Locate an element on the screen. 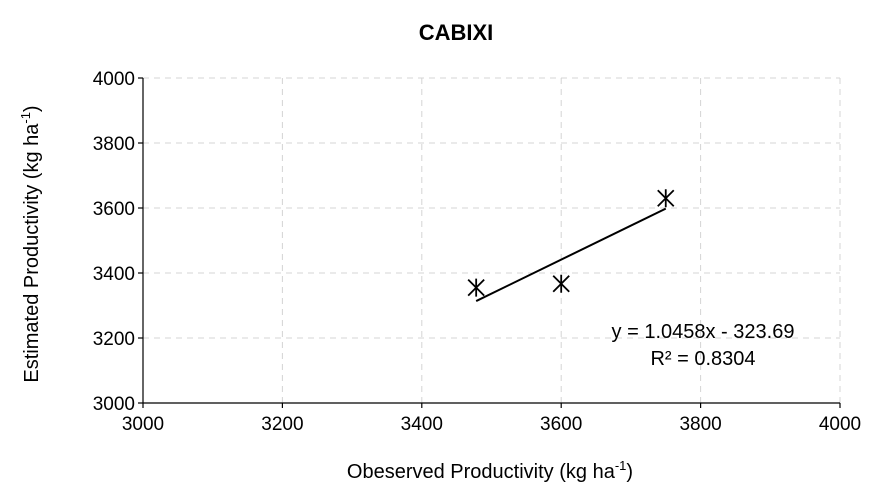 This screenshot has width=884, height=486. x-axis-label-text: Obeserved Productivity (kg ha is located at coordinates (481, 472).